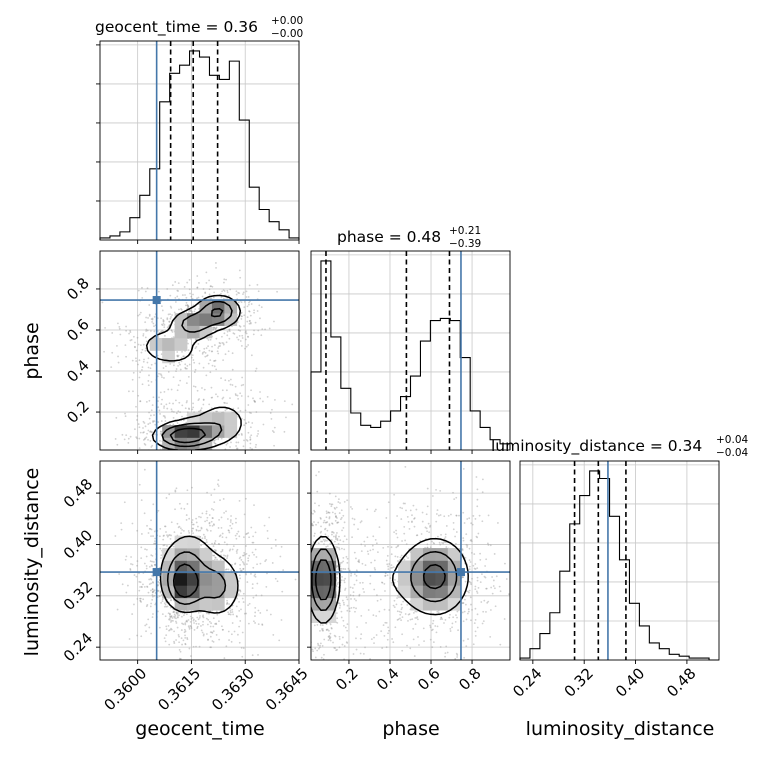 The height and width of the screenshot is (760, 760). I want to click on y-tick-label: 0.40, so click(78, 544).